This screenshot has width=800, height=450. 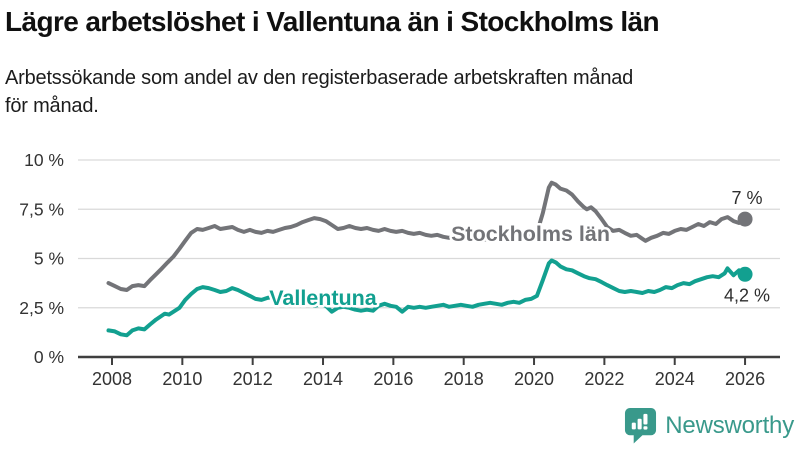 What do you see at coordinates (747, 295) in the screenshot?
I see `end-value-label-vallentuna: 4,2 %` at bounding box center [747, 295].